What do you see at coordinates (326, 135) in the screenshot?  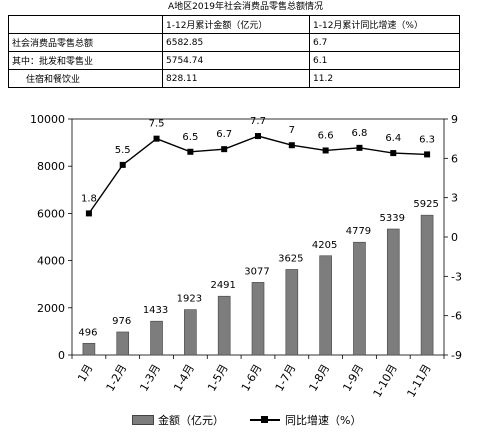 I see `growth-value-label: 6.6` at bounding box center [326, 135].